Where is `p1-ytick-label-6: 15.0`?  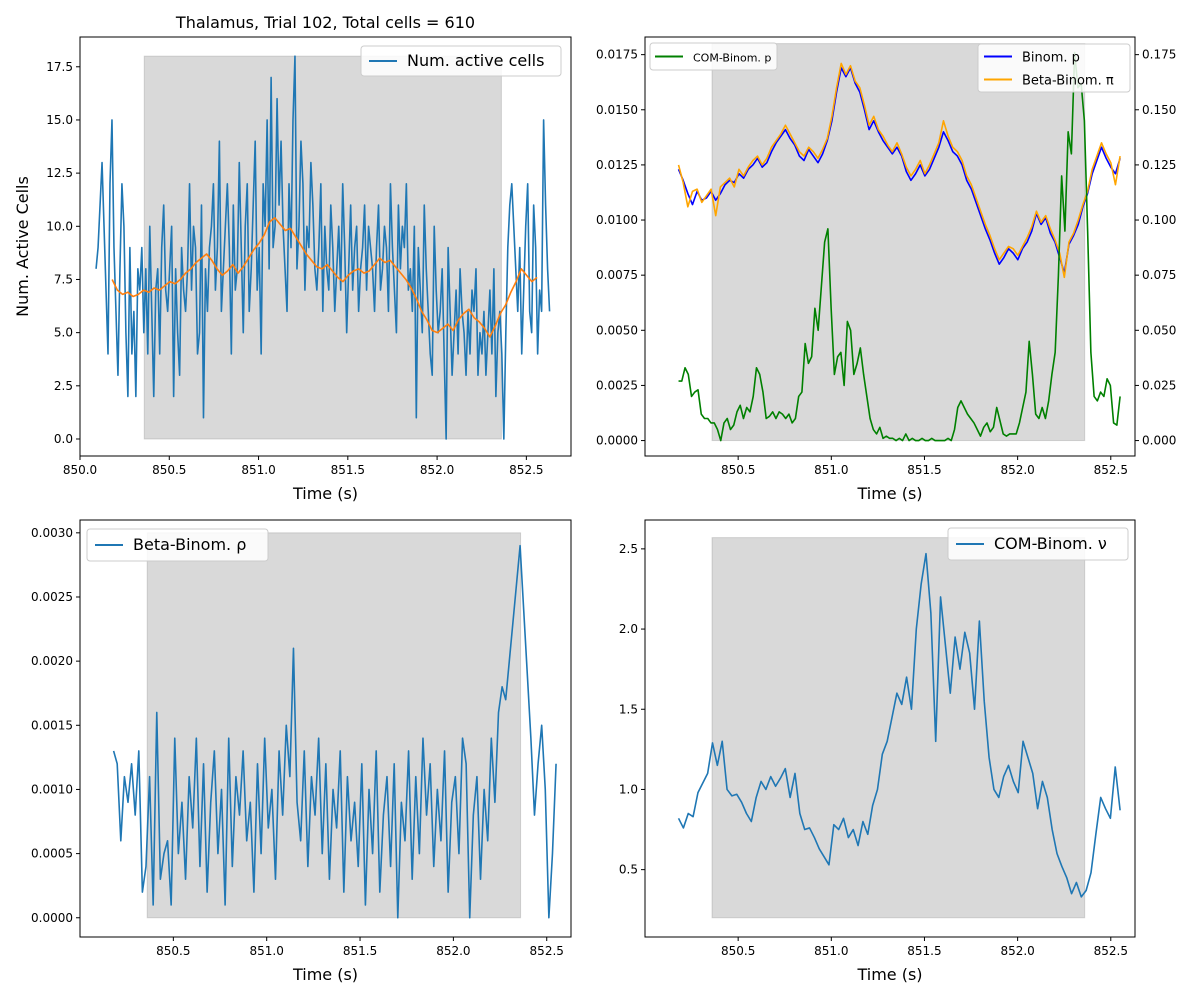
p1-ytick-label-6: 15.0 is located at coordinates (59, 120).